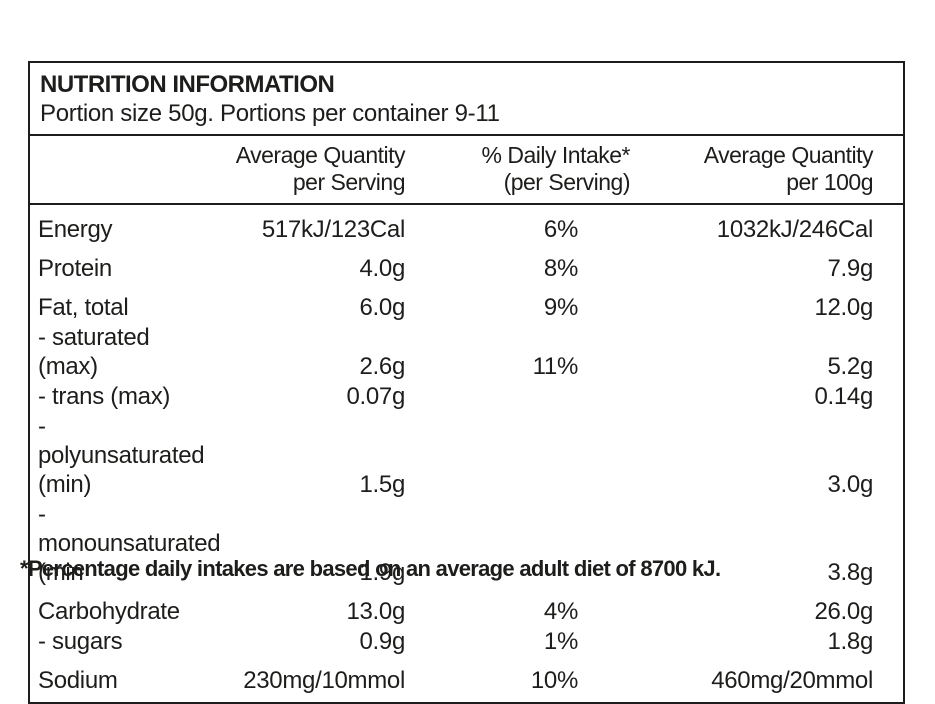 This screenshot has width=935, height=704. I want to click on table-row-protein: Protein 4.0g 8% 7.9g, so click(466, 263).